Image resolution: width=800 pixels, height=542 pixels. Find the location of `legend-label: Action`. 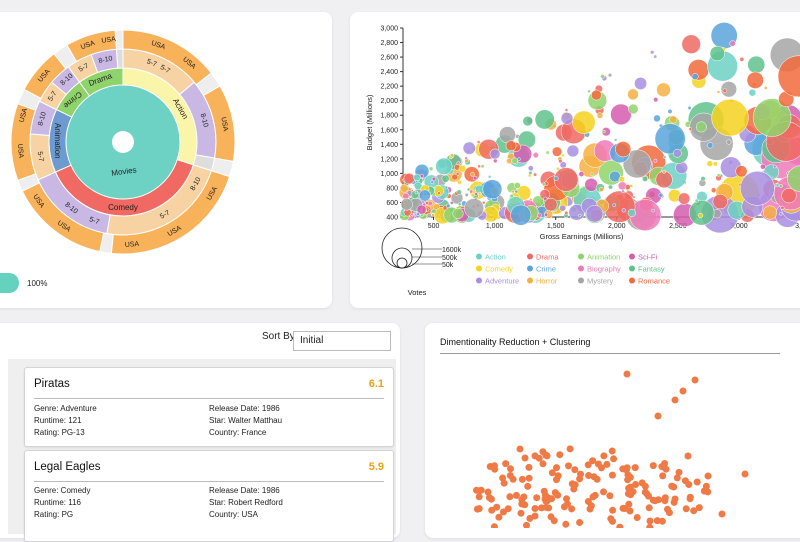

legend-label: Action is located at coordinates (495, 257).